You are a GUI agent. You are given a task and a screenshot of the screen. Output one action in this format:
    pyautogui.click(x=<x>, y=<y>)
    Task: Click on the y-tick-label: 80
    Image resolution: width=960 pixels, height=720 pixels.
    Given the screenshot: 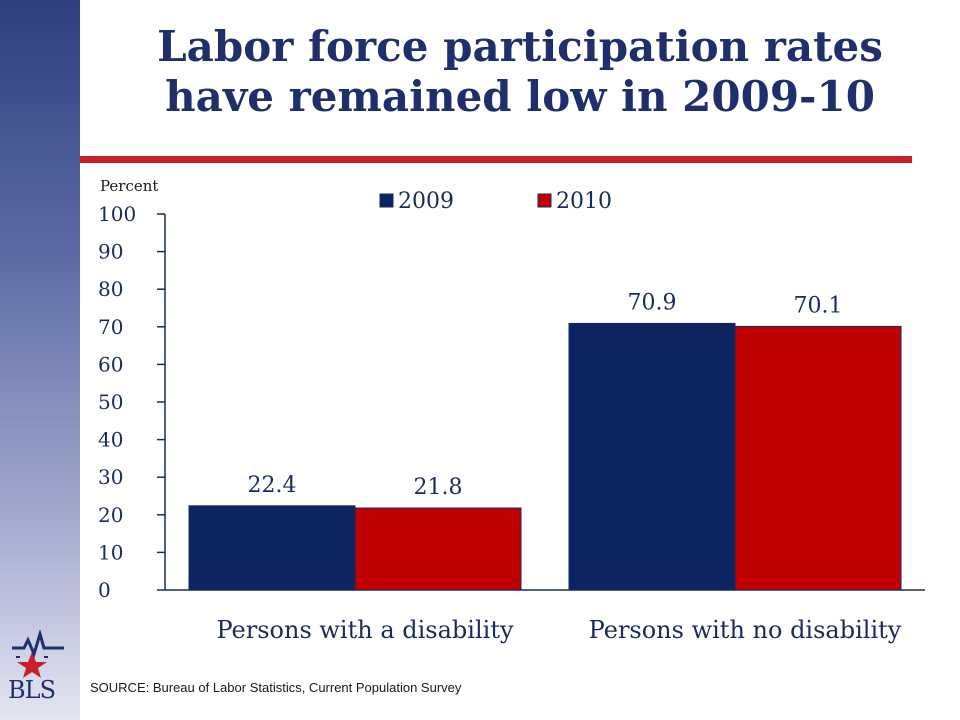 What is the action you would take?
    pyautogui.click(x=110, y=289)
    